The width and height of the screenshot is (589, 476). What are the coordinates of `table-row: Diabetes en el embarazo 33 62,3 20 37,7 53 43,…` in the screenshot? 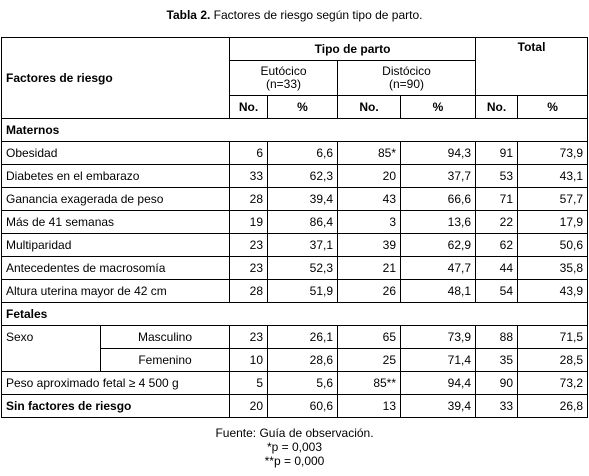 It's located at (295, 176).